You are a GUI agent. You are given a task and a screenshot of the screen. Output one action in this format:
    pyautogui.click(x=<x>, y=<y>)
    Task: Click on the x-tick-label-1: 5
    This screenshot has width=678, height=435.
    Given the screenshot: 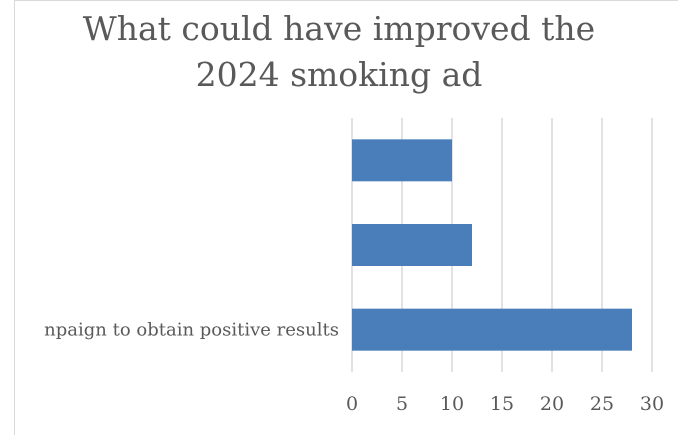 What is the action you would take?
    pyautogui.click(x=402, y=404)
    